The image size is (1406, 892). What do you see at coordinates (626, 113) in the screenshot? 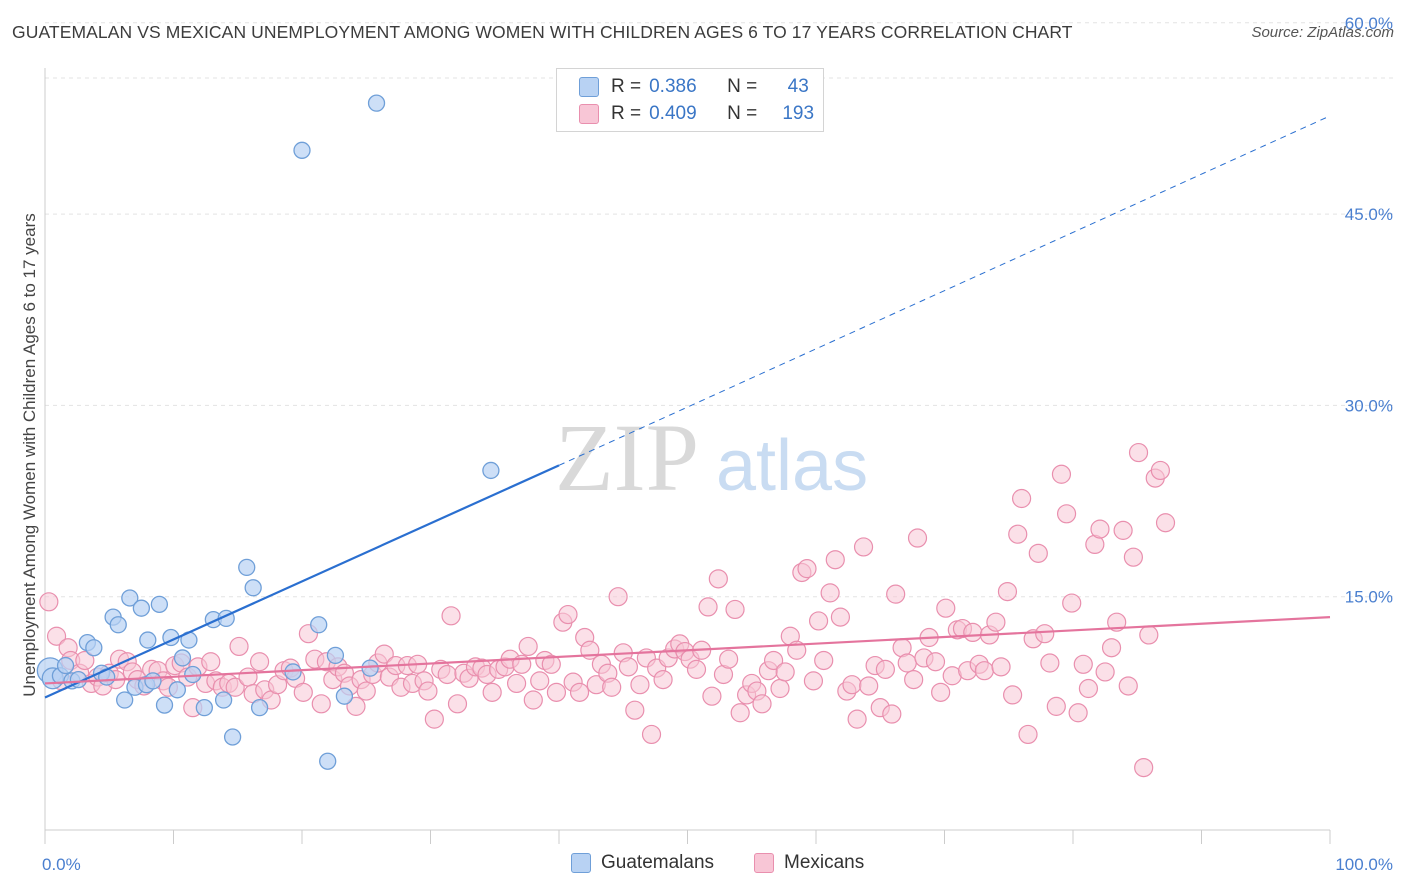
I see `r-label: R =` at bounding box center [626, 113].